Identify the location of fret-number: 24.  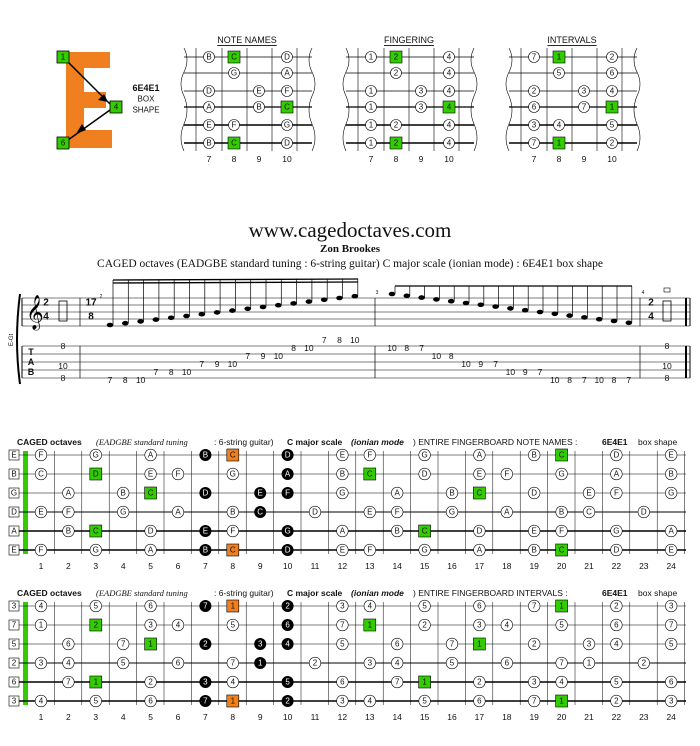
(671, 717).